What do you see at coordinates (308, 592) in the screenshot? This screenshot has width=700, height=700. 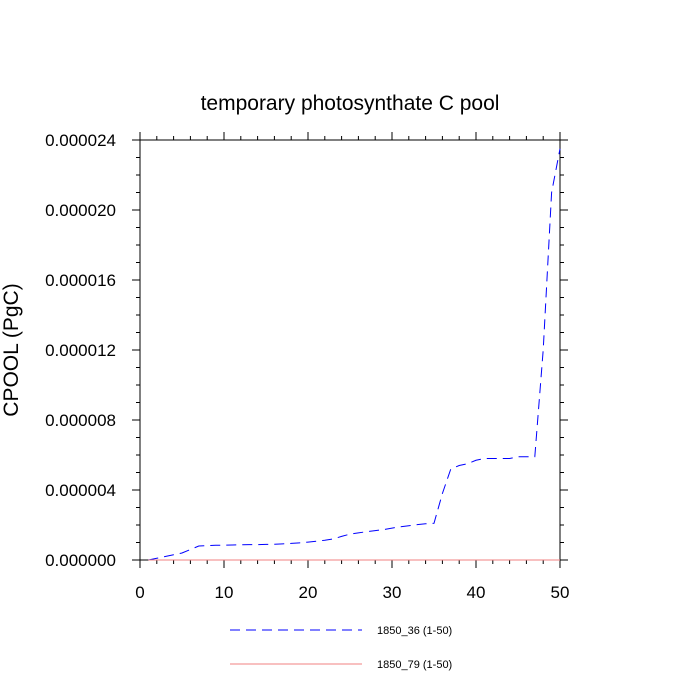 I see `x-tick-label: 20` at bounding box center [308, 592].